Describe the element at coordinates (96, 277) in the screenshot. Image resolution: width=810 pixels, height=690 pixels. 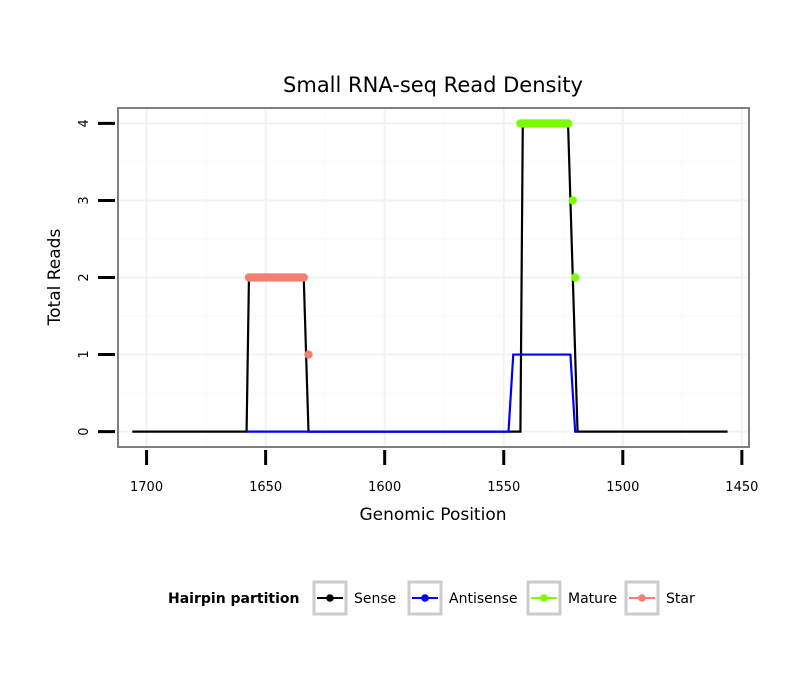
I see `y-axis: 0 1 2 3 4` at that location.